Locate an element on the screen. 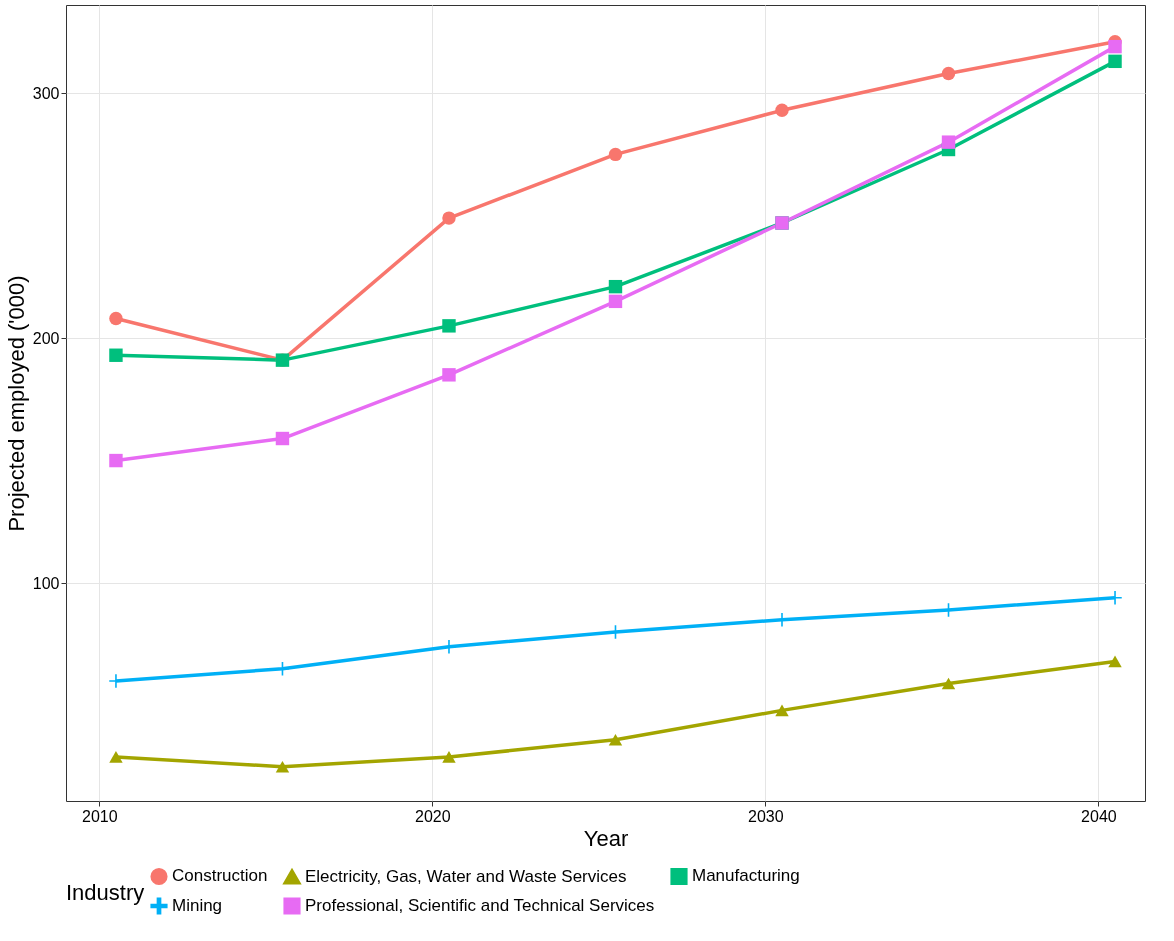 This screenshot has width=1174, height=941. legend-label: Mining is located at coordinates (197, 905).